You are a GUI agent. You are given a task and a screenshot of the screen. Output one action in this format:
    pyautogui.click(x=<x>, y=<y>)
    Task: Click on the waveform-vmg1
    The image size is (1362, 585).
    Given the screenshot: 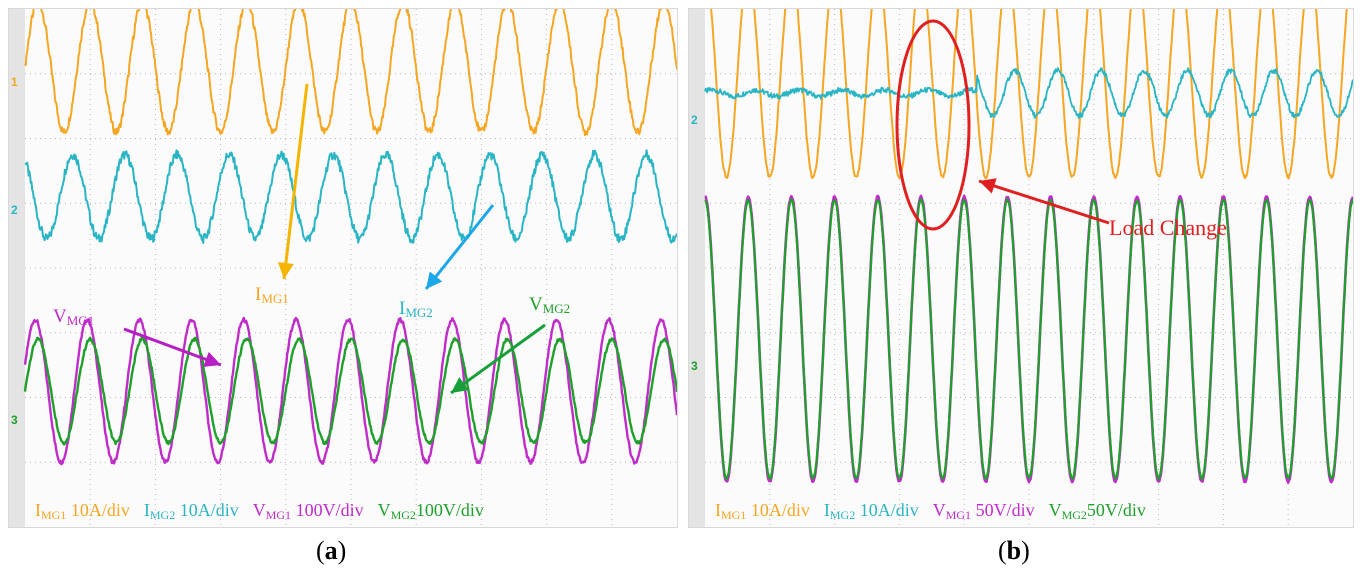 What is the action you would take?
    pyautogui.click(x=350, y=391)
    